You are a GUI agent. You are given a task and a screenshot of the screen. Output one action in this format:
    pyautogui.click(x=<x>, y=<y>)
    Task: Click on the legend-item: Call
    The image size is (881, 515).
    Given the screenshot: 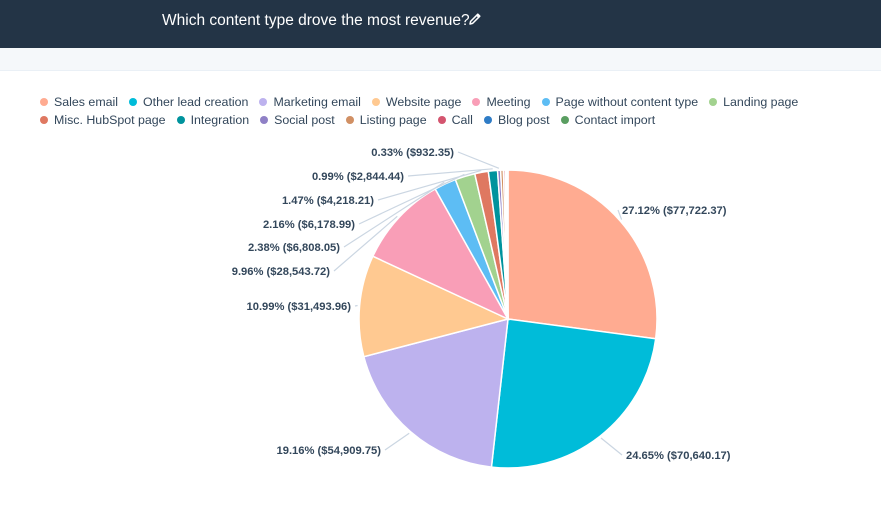 What is the action you would take?
    pyautogui.click(x=455, y=120)
    